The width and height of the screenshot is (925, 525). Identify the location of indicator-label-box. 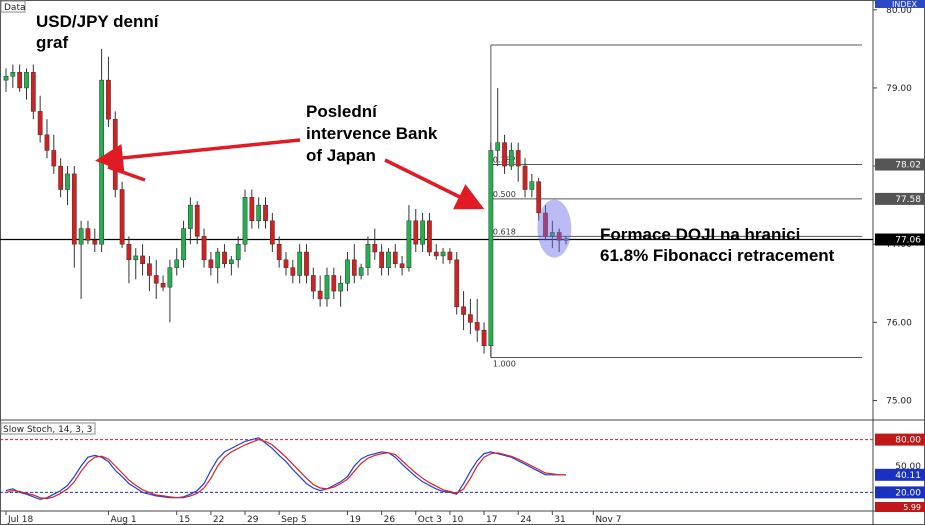
(48, 428).